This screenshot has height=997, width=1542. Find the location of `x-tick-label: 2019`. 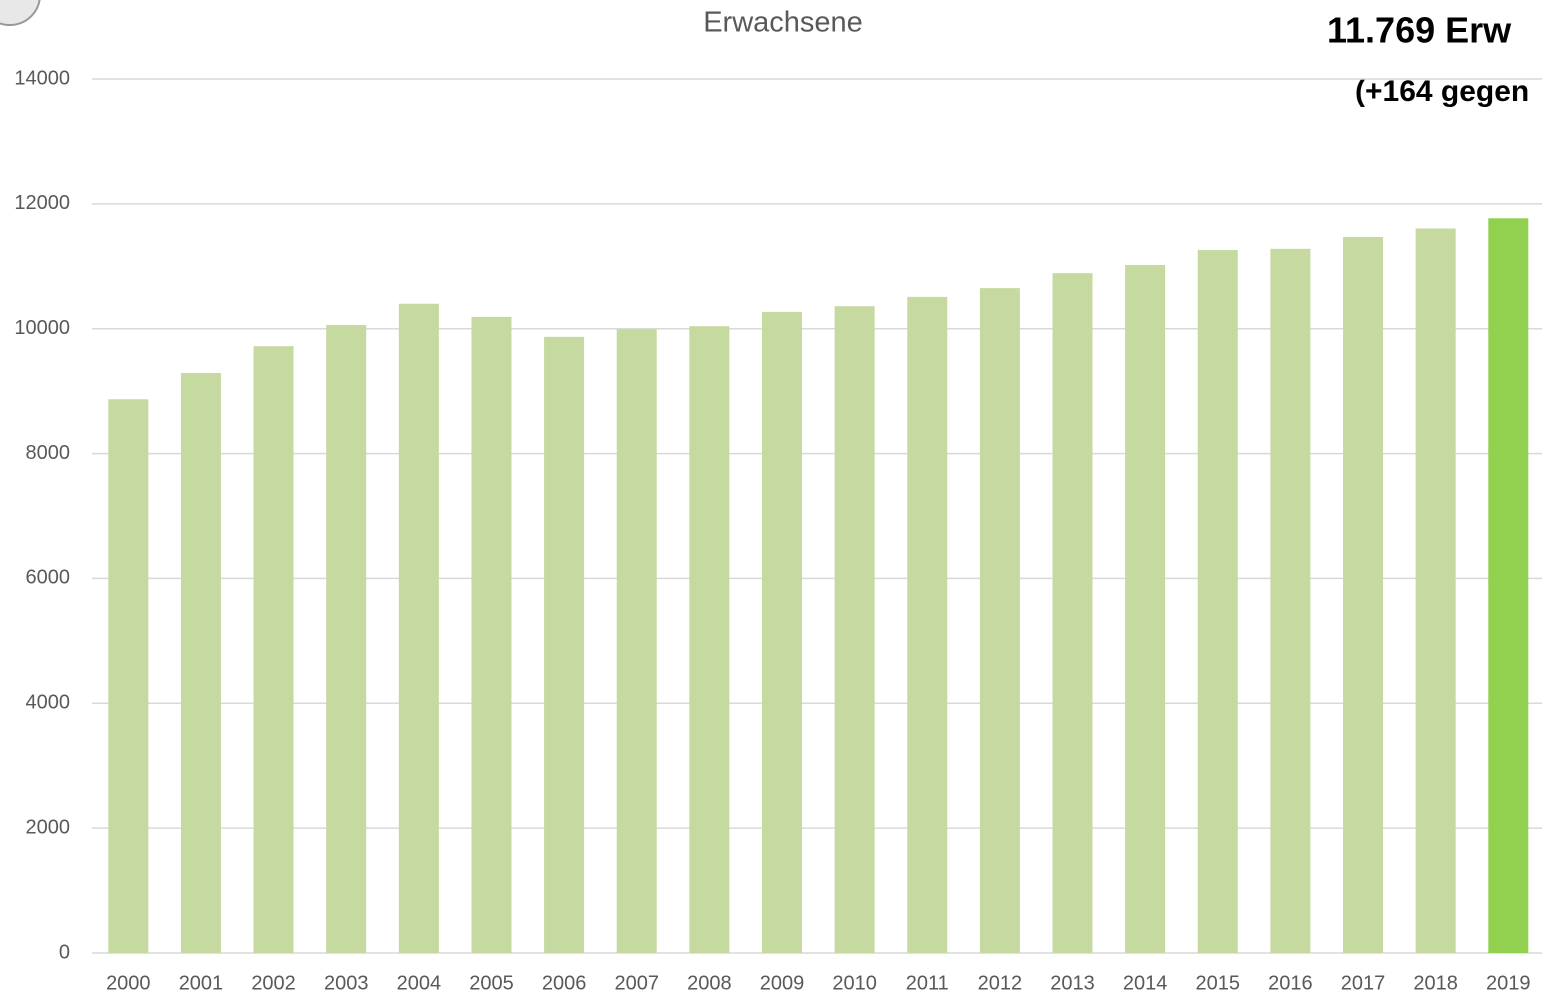

x-tick-label: 2019 is located at coordinates (1508, 983).